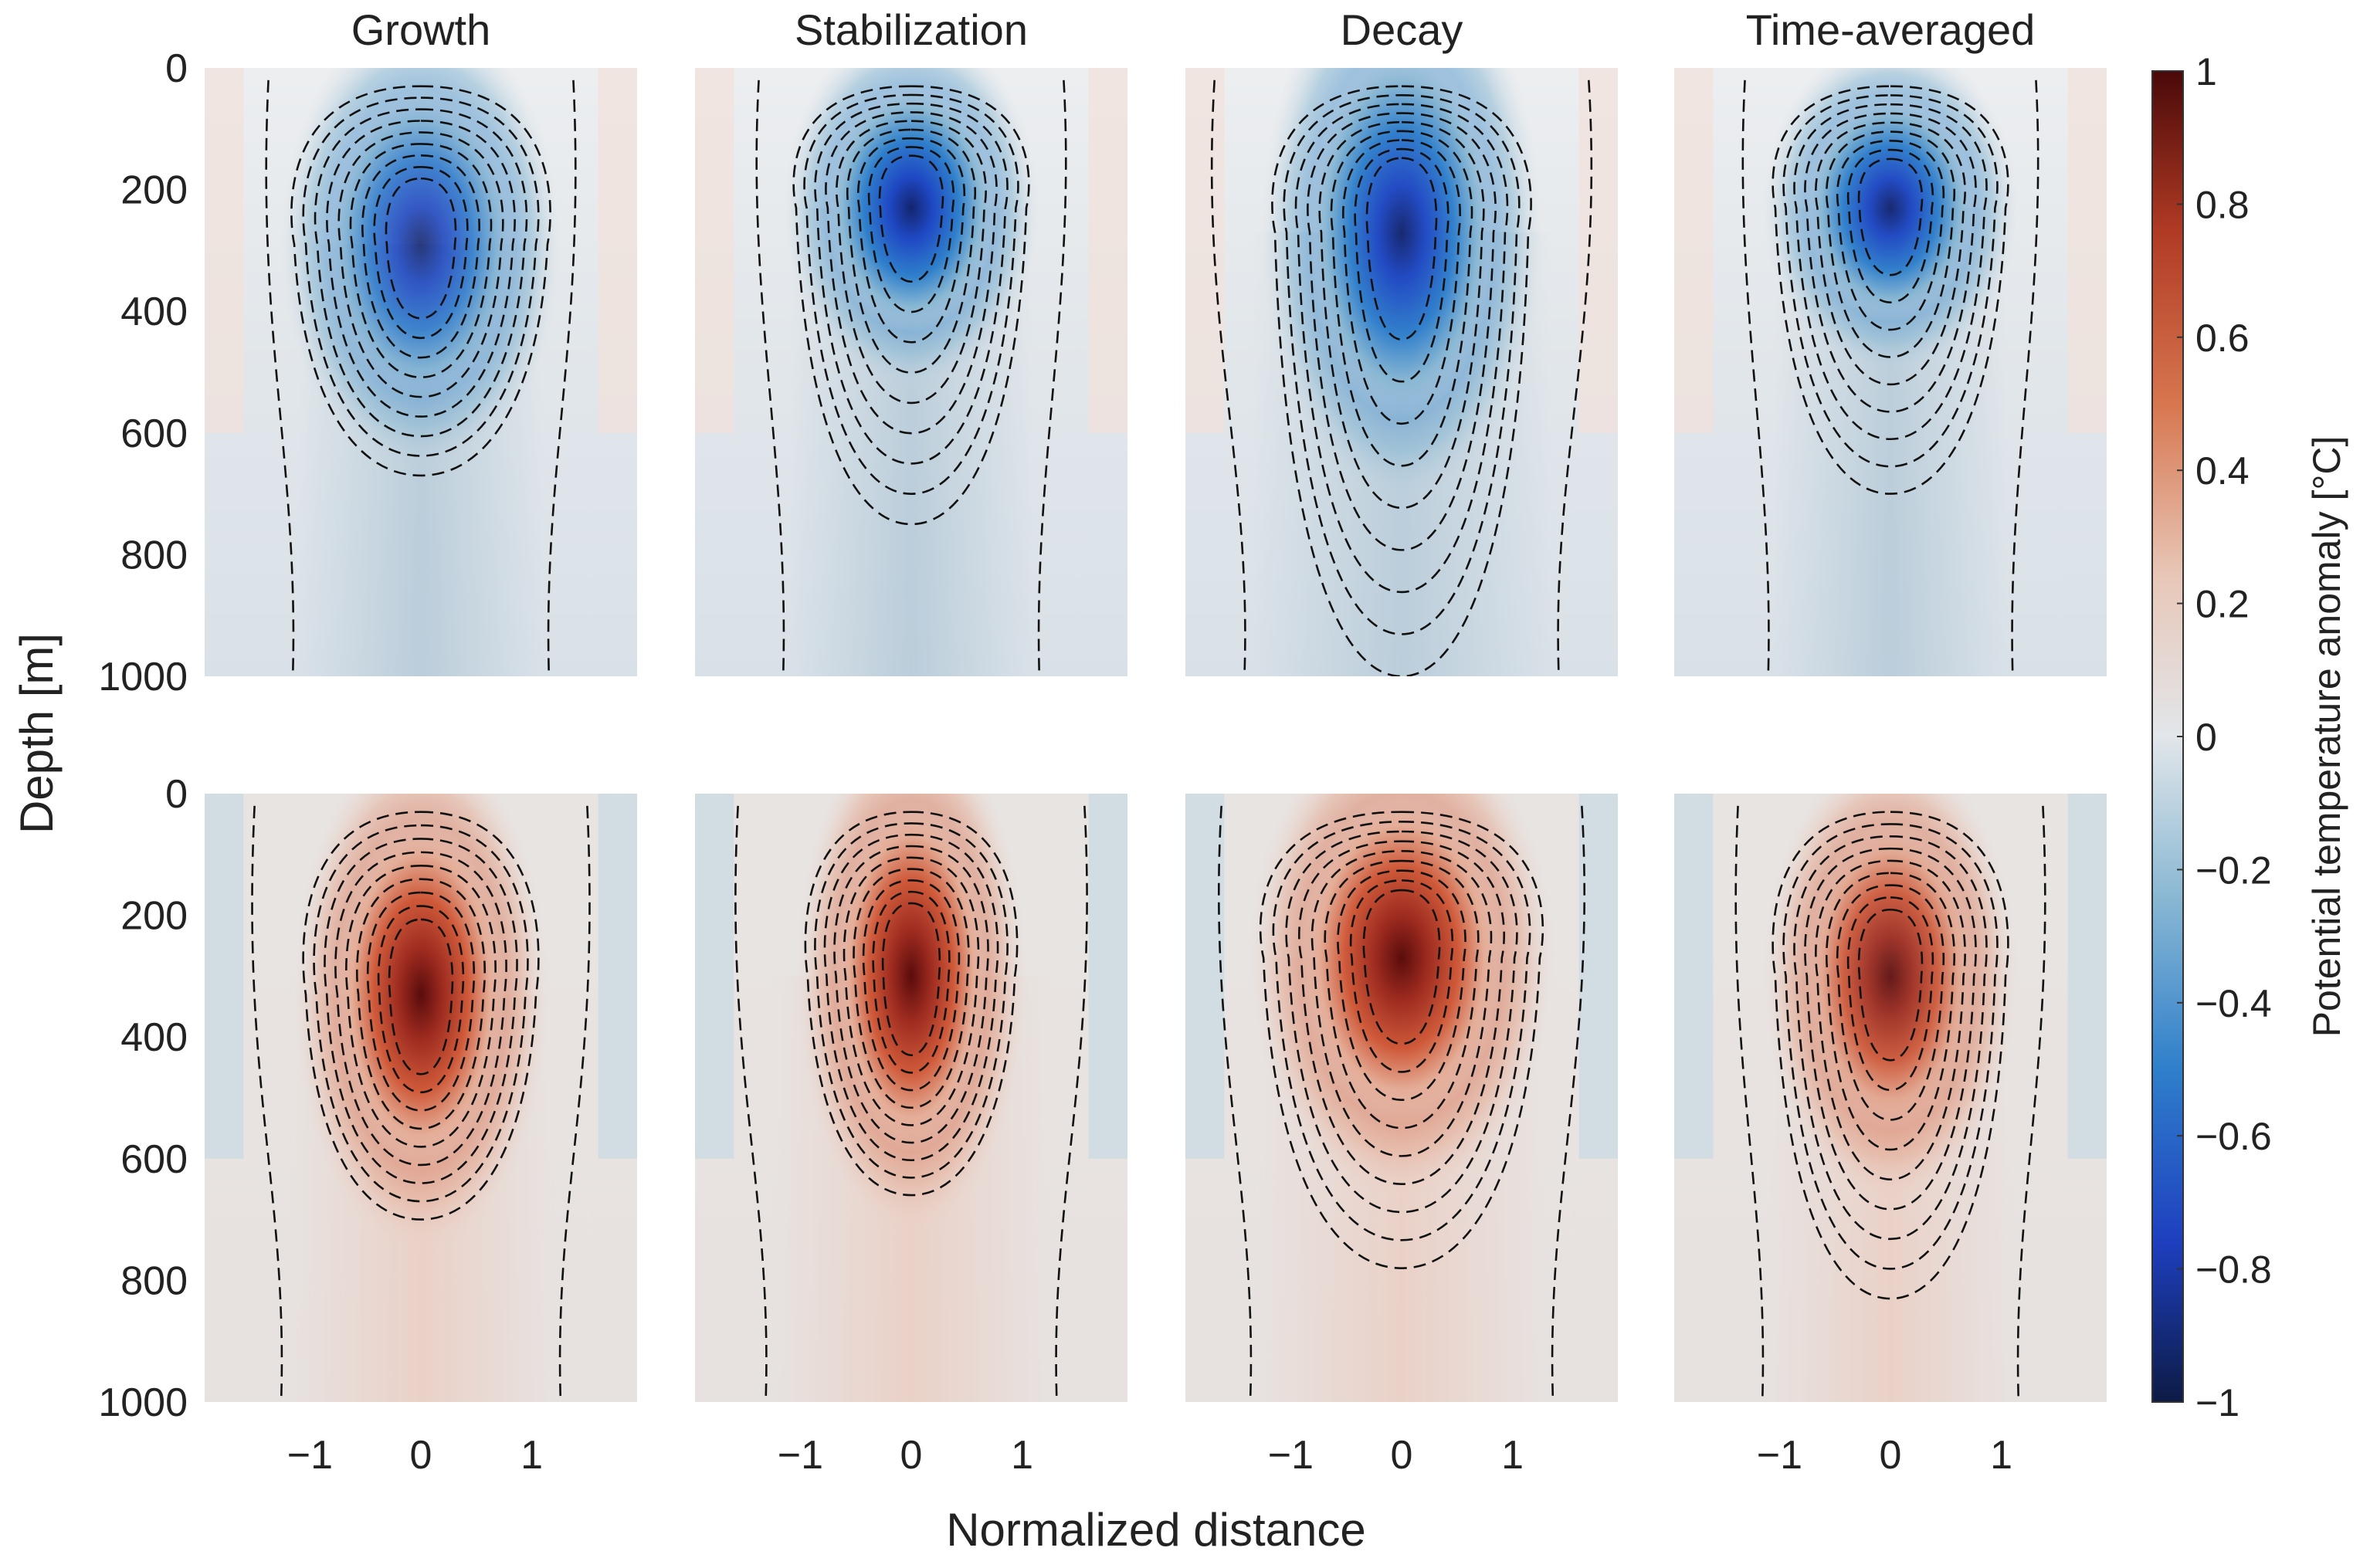 The width and height of the screenshot is (2370, 1568). Describe the element at coordinates (912, 29) in the screenshot. I see `panel-title: Stabilization` at that location.